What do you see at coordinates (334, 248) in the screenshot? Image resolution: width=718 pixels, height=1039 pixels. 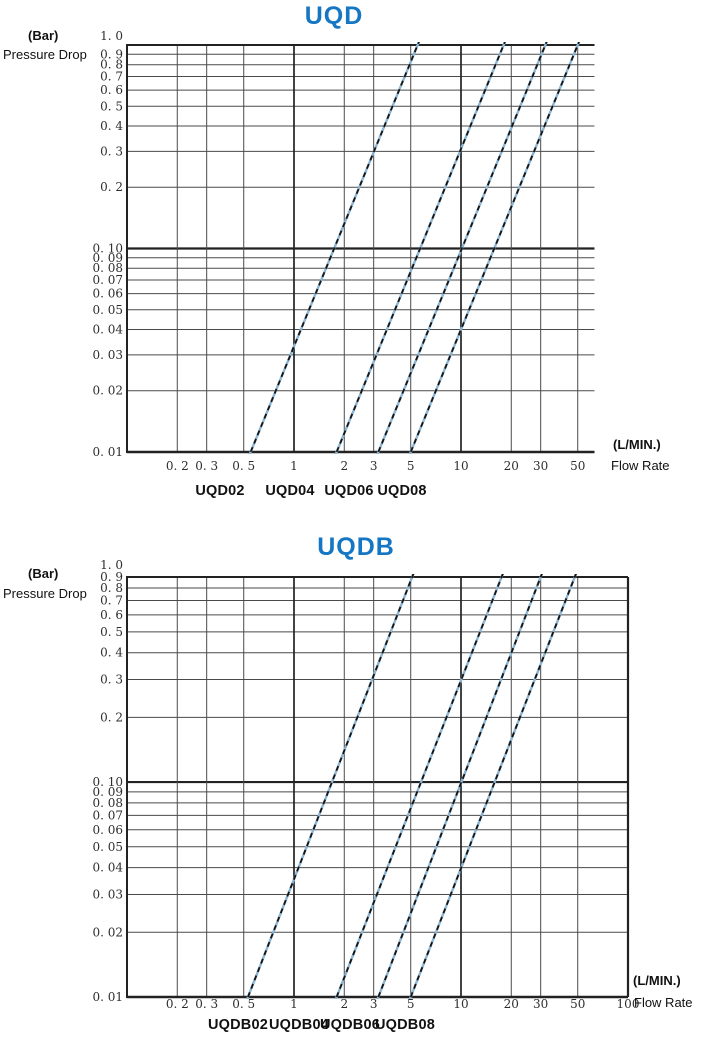 I see `series-line-uqd02` at bounding box center [334, 248].